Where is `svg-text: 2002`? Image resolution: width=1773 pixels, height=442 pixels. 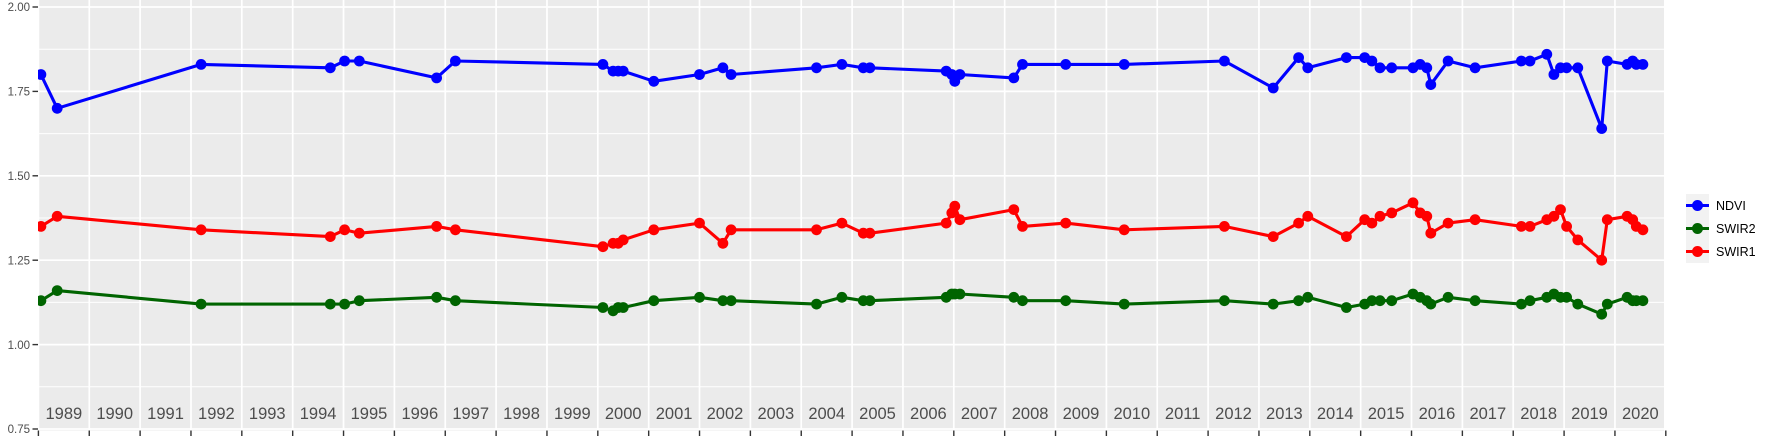
svg-text: 2002 is located at coordinates (725, 414).